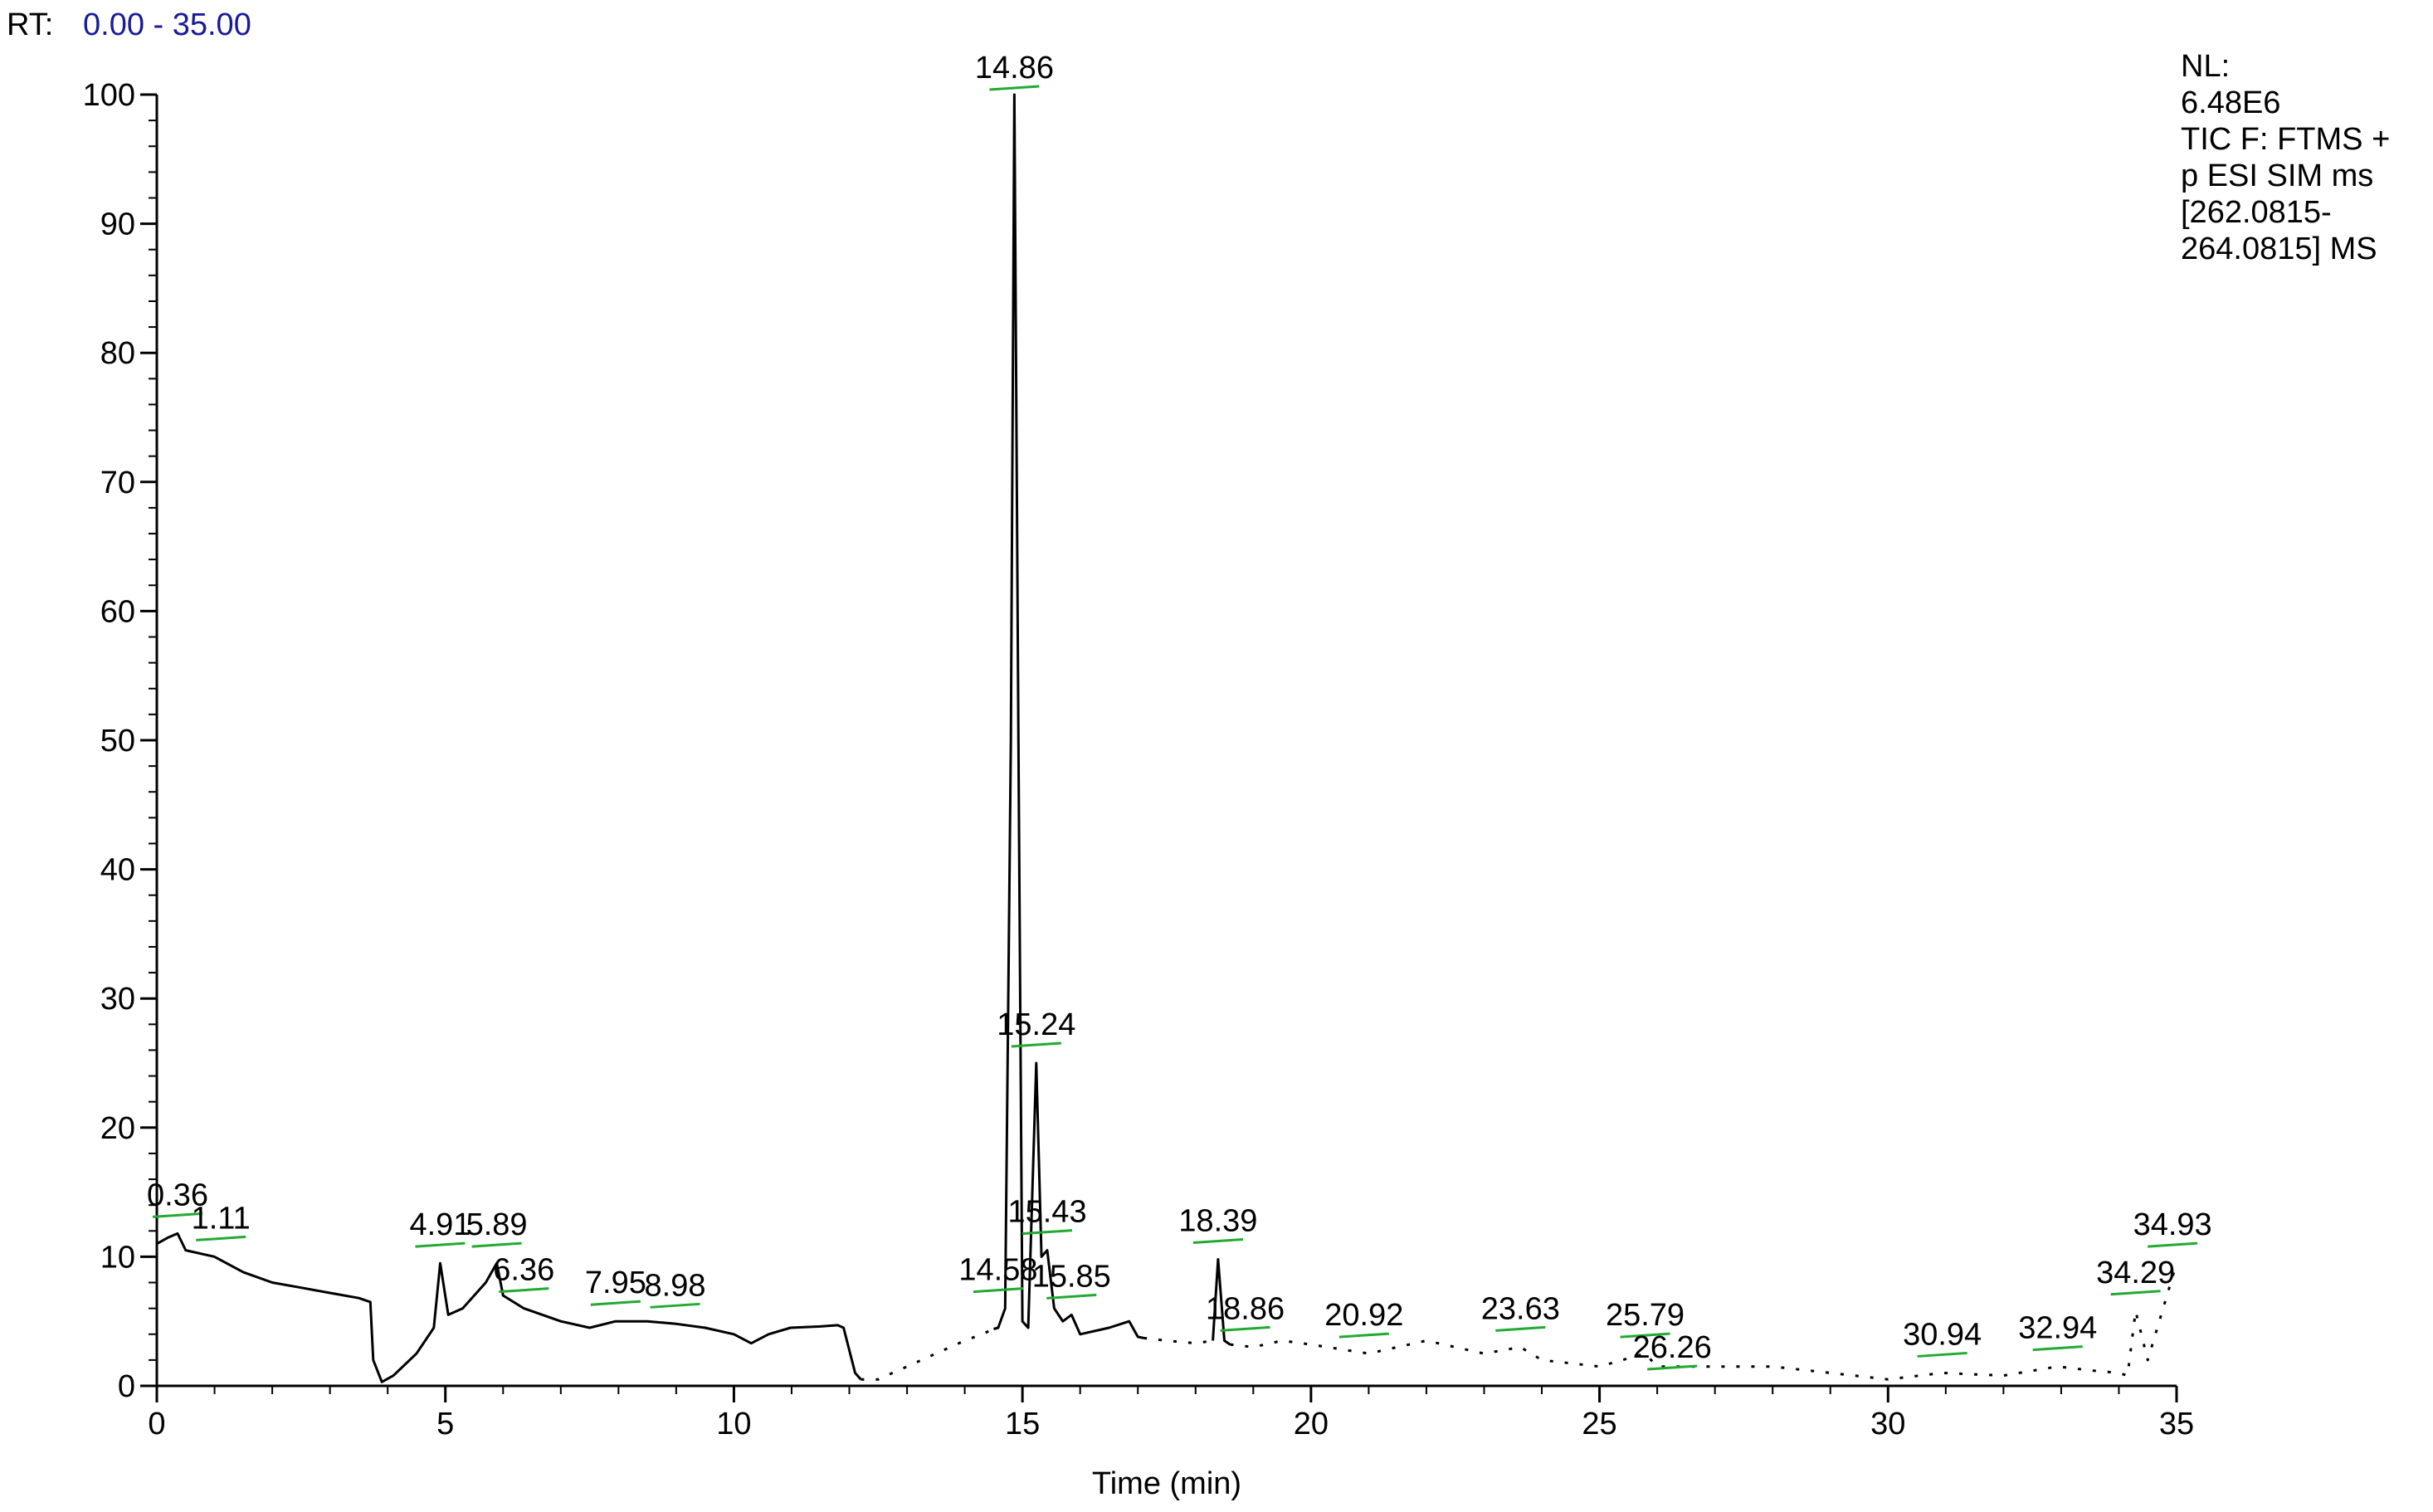 The height and width of the screenshot is (1512, 2433). I want to click on peak-label: 30.94, so click(1943, 1334).